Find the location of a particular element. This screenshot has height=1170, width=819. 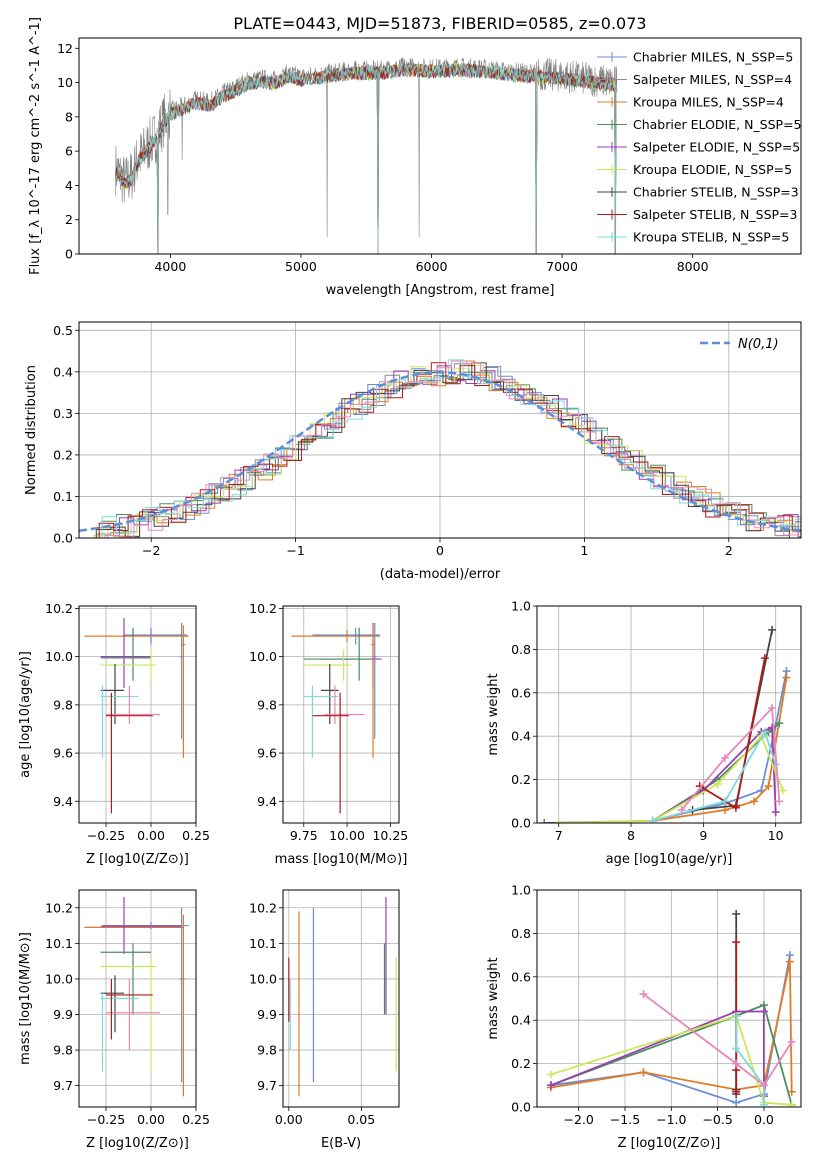

spectrum-xtick-label: 6000 is located at coordinates (432, 266).